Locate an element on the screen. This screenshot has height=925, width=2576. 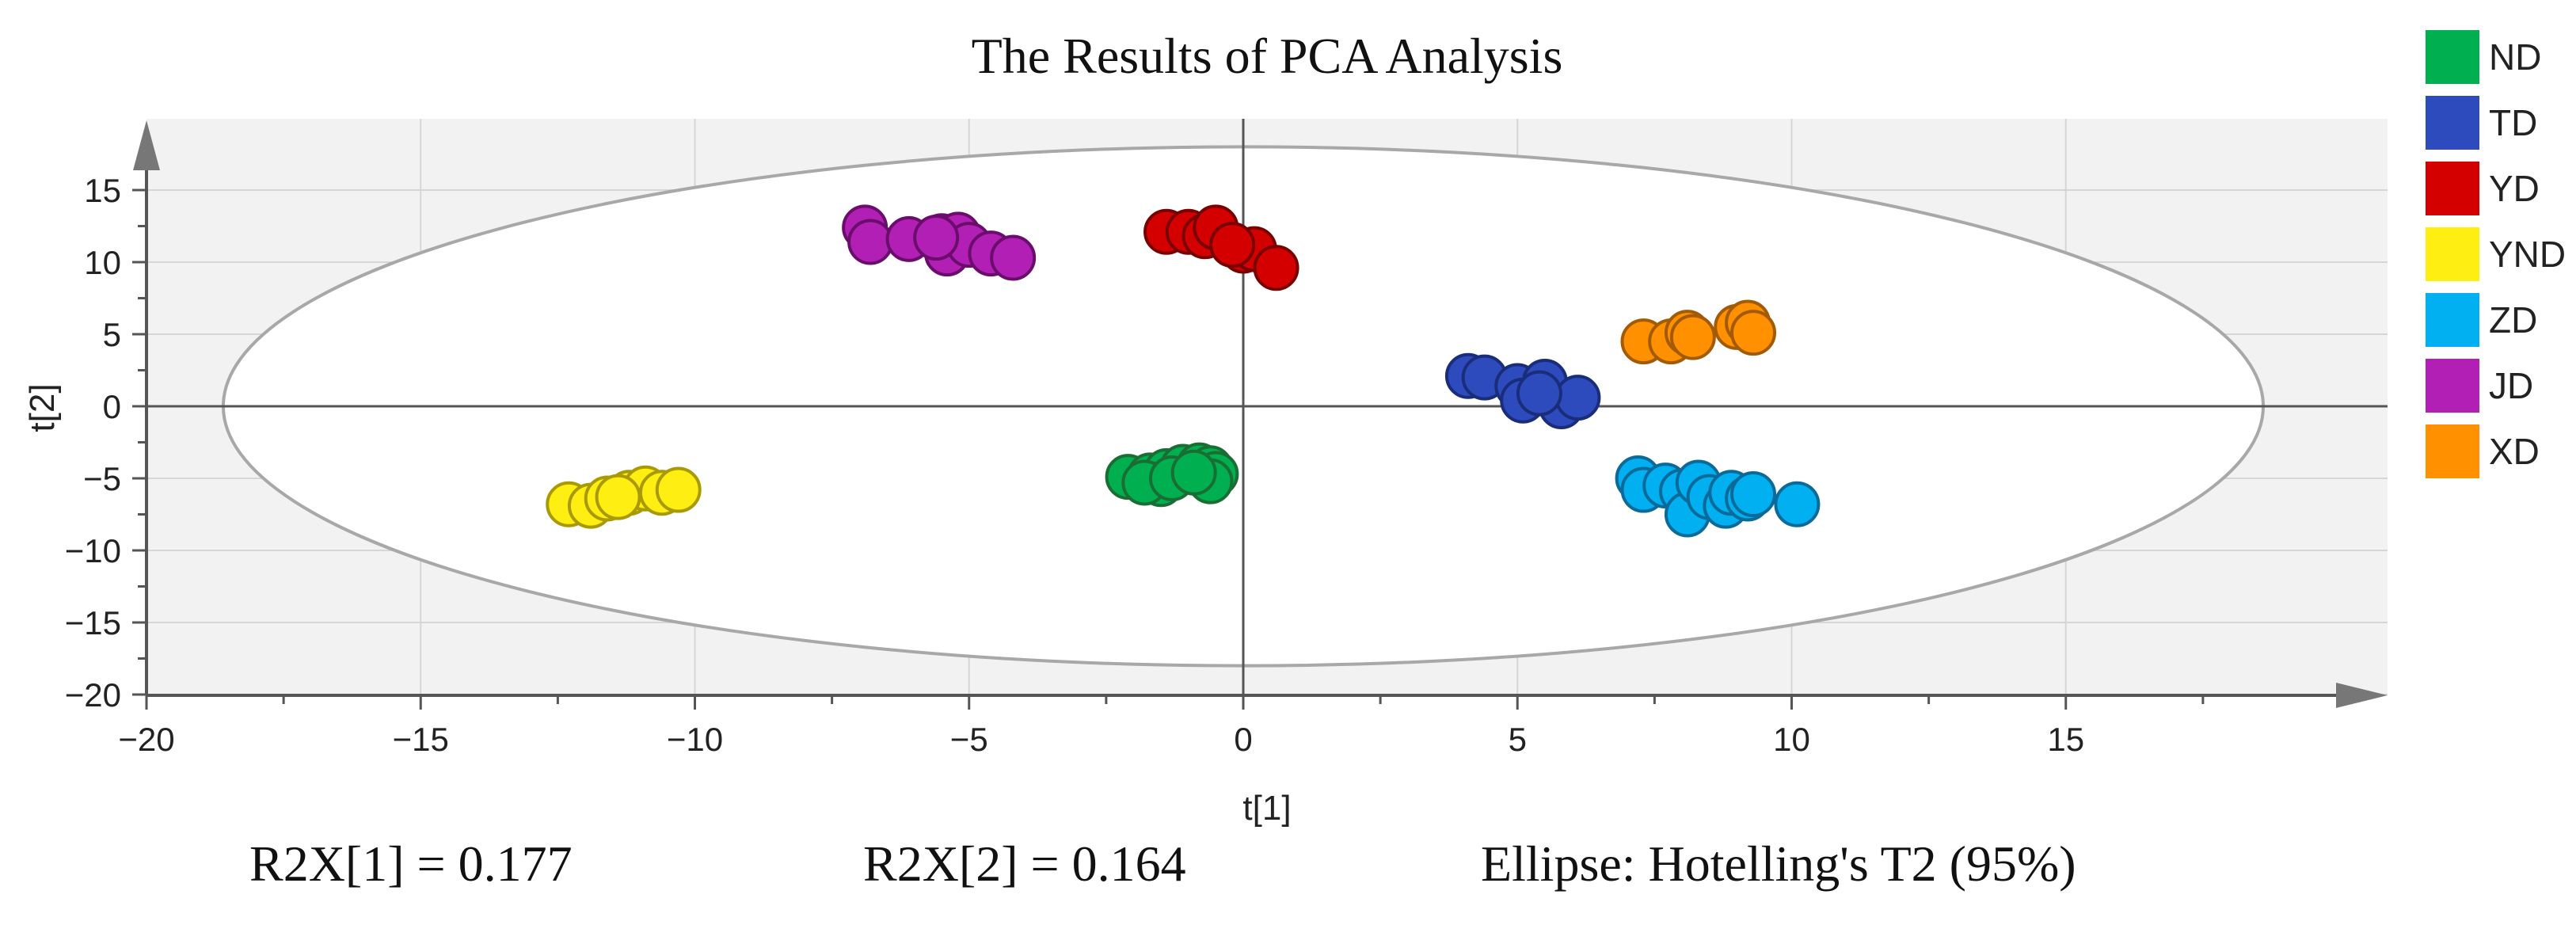
series-zd is located at coordinates (1718, 496).